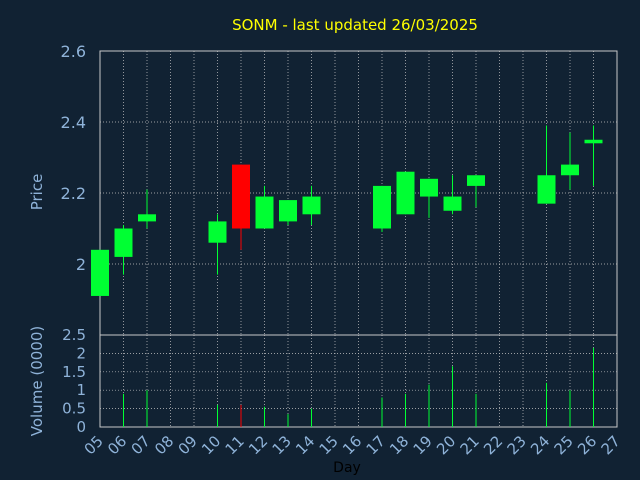 The width and height of the screenshot is (640, 480). I want to click on volume-tick-label: 1, so click(81, 390).